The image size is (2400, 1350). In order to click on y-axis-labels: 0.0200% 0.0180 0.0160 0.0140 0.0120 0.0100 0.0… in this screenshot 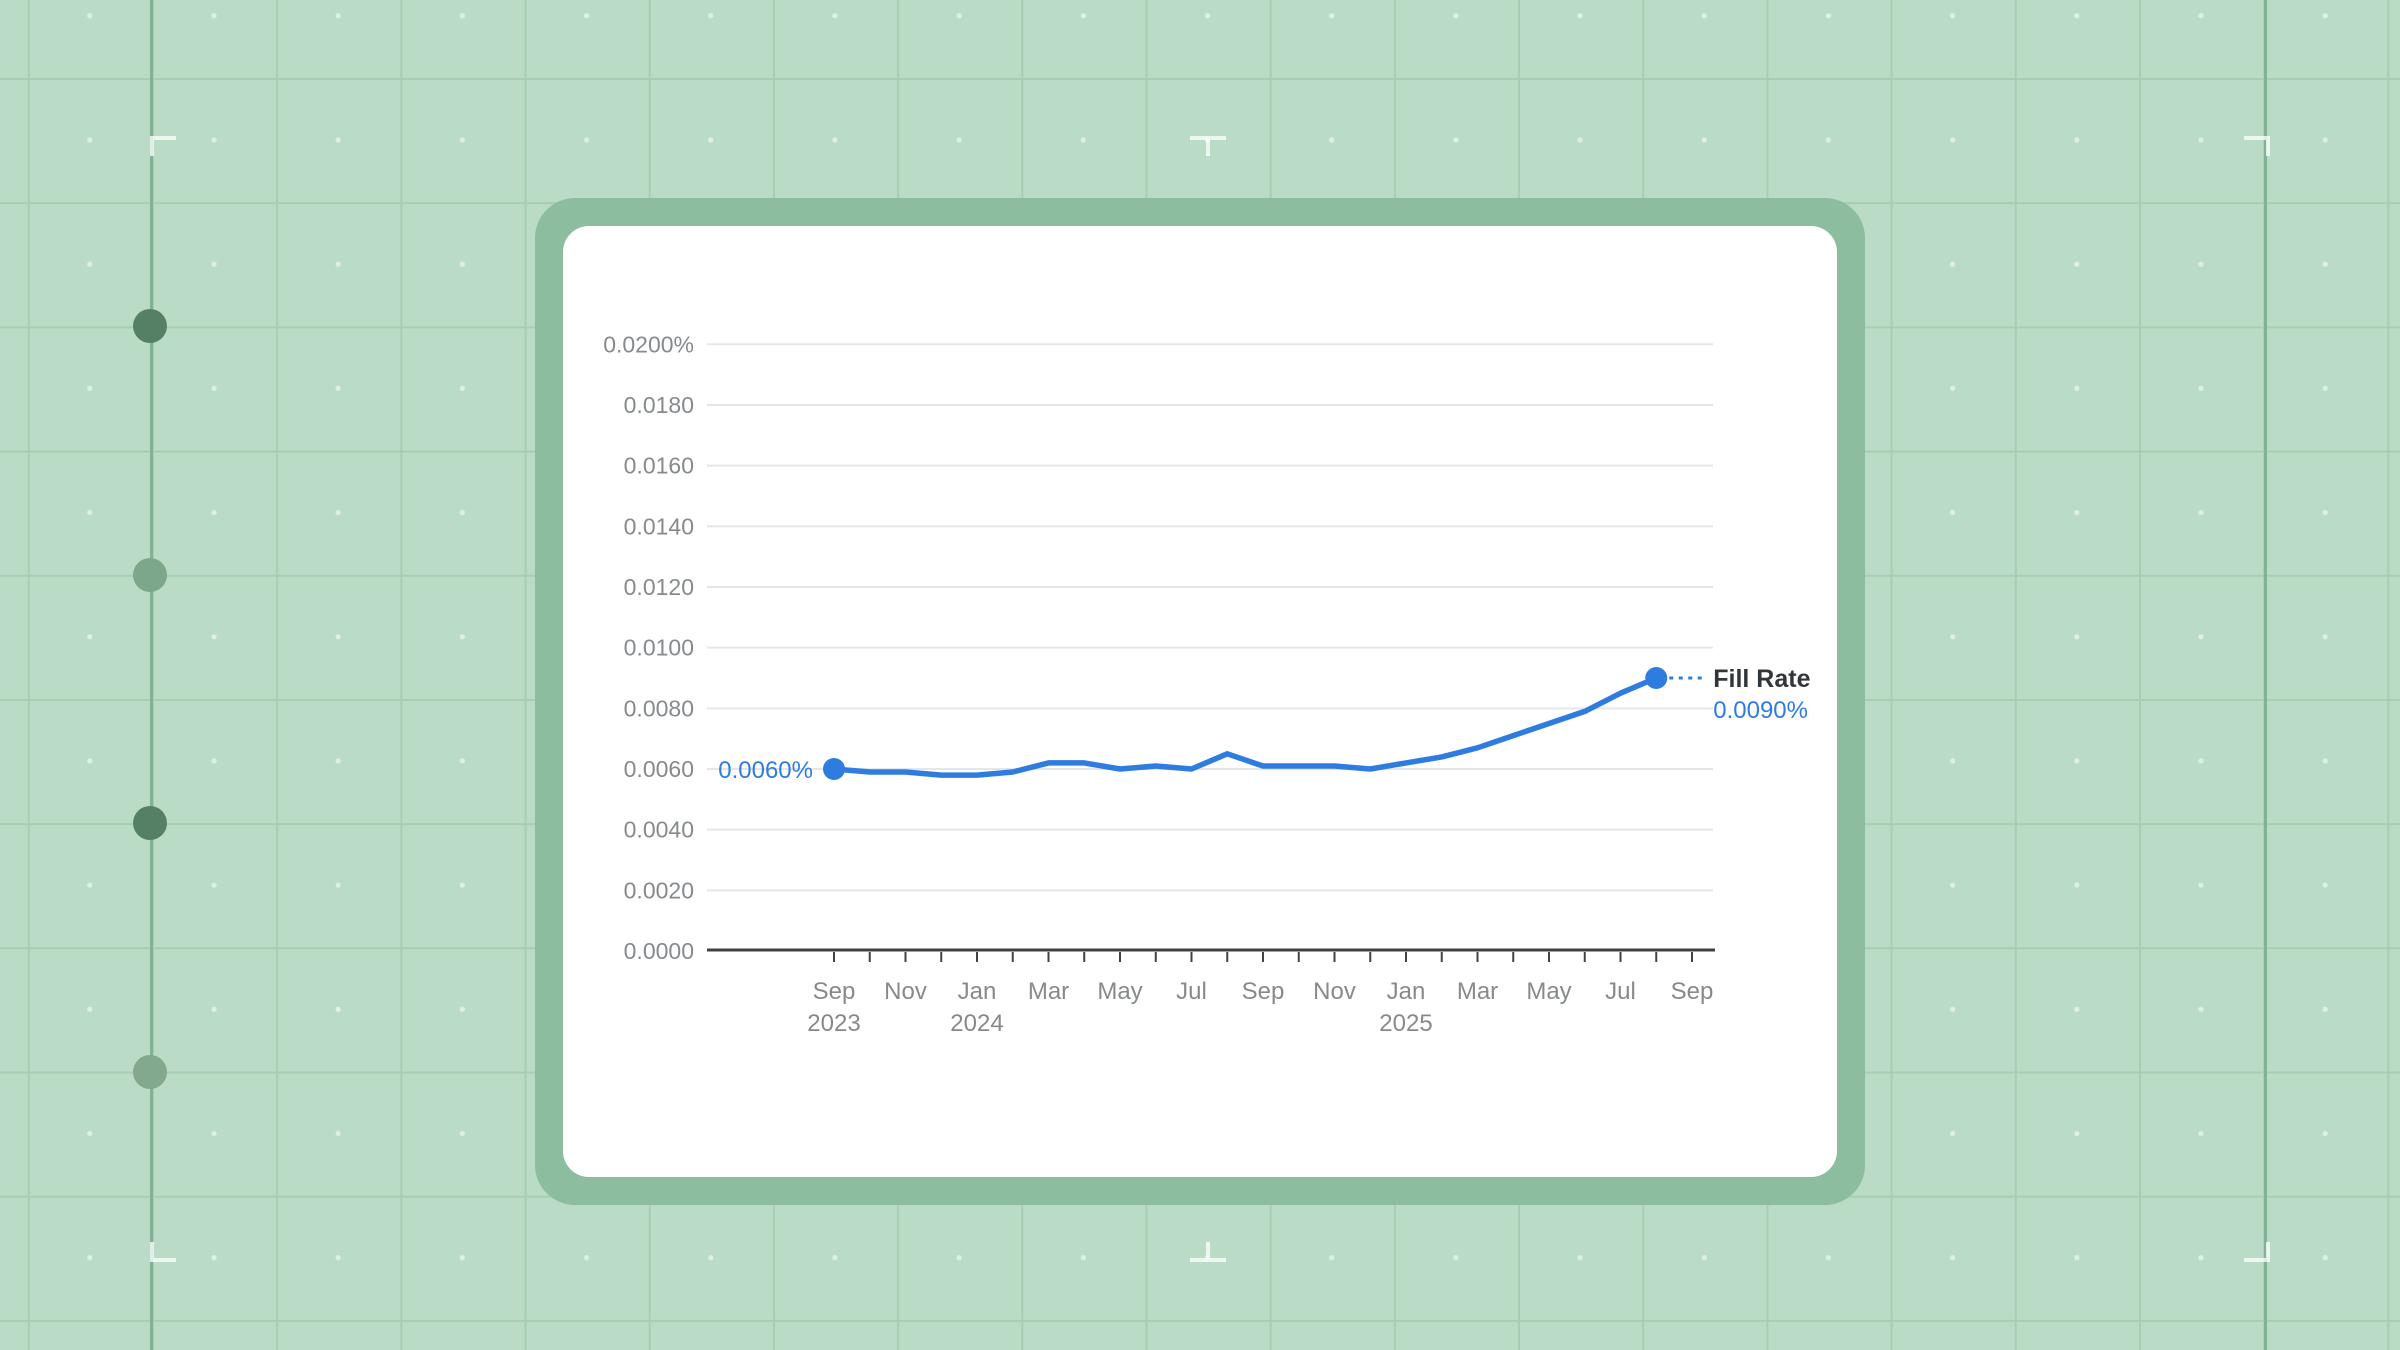, I will do `click(648, 647)`.